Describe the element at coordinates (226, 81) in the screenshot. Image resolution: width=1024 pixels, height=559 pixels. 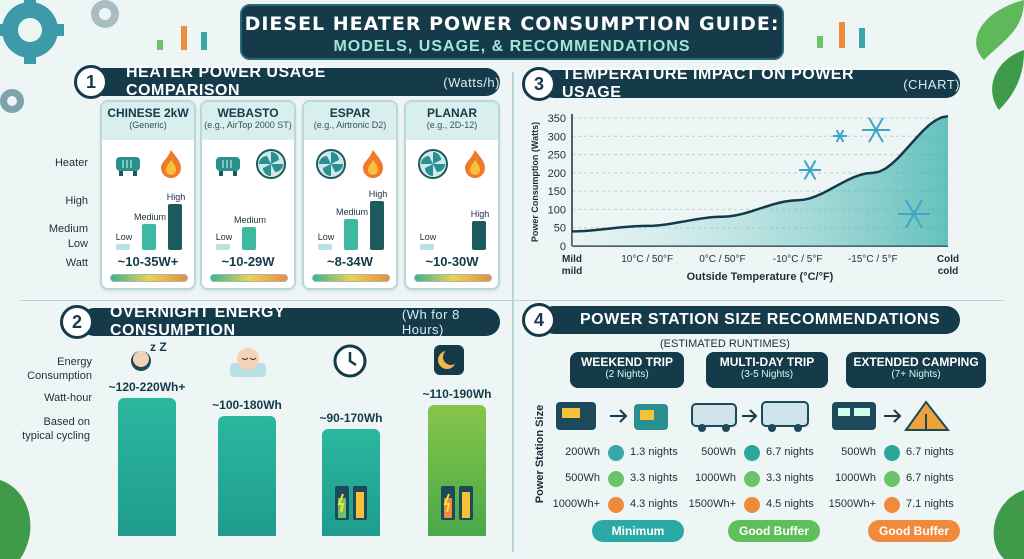
I see `section1-title: HEATER POWER USAGE COMPARISON` at that location.